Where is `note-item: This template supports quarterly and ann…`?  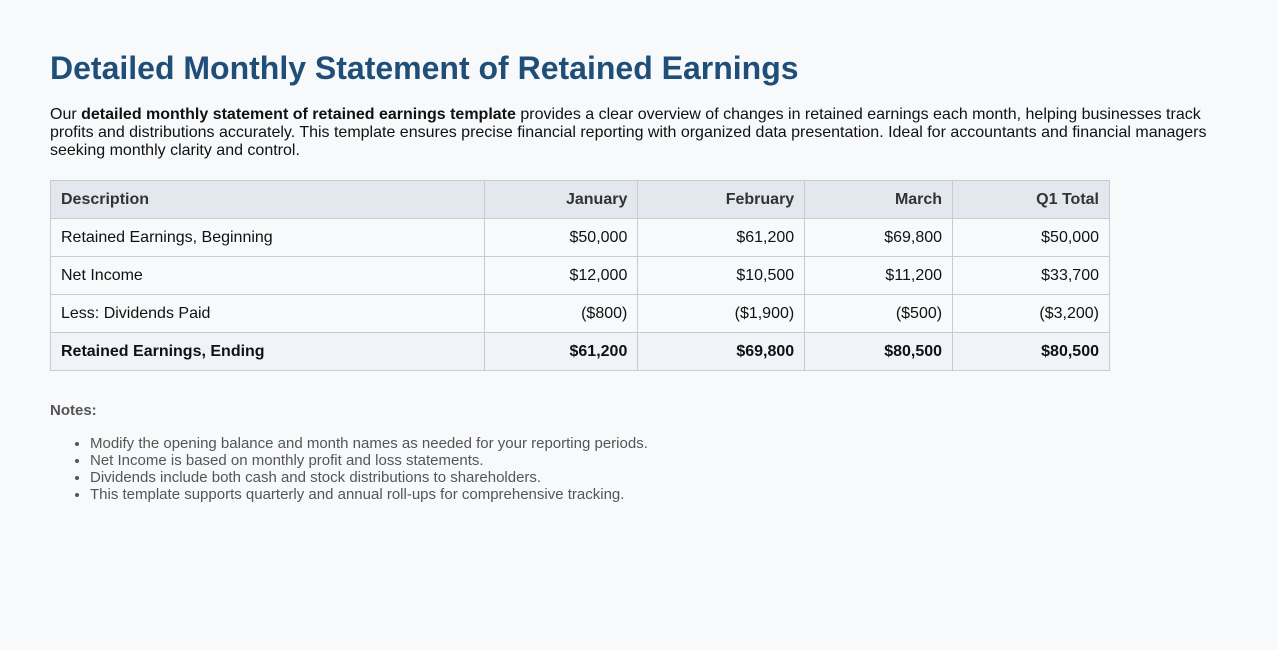
note-item: This template supports quarterly and ann… is located at coordinates (659, 494).